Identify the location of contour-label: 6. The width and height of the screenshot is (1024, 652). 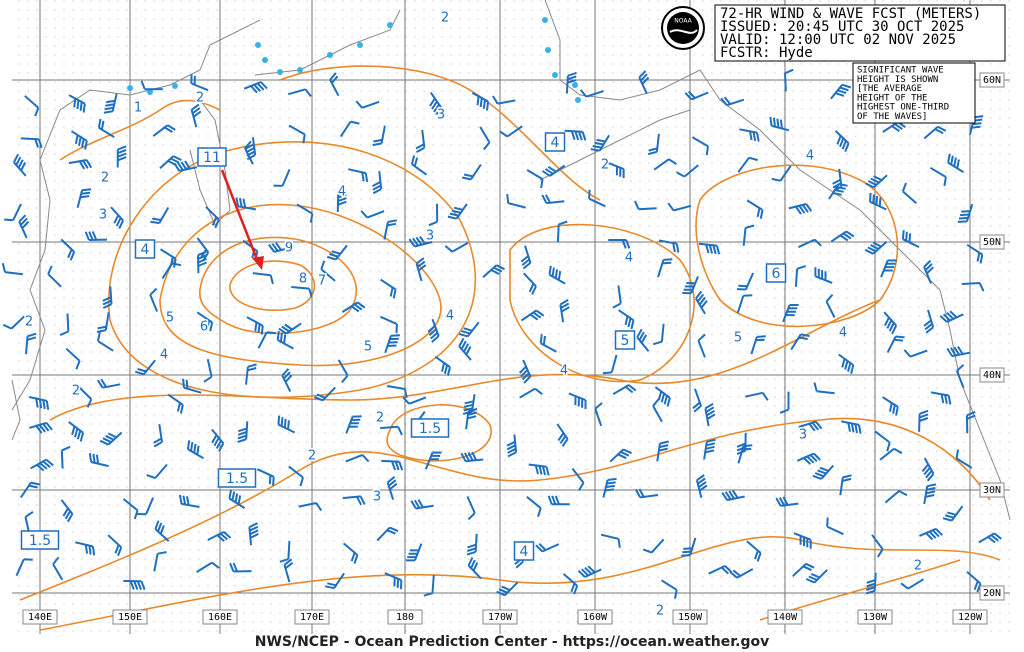
(204, 327).